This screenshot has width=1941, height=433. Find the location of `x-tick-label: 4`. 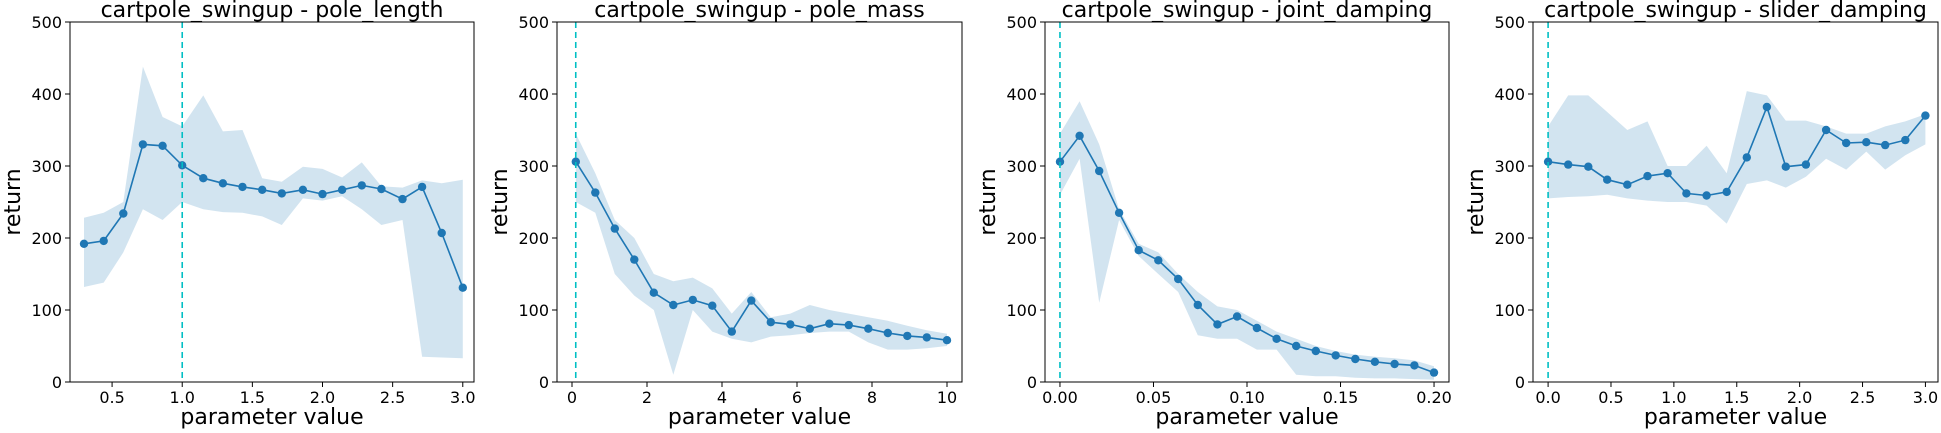

x-tick-label: 4 is located at coordinates (722, 397).